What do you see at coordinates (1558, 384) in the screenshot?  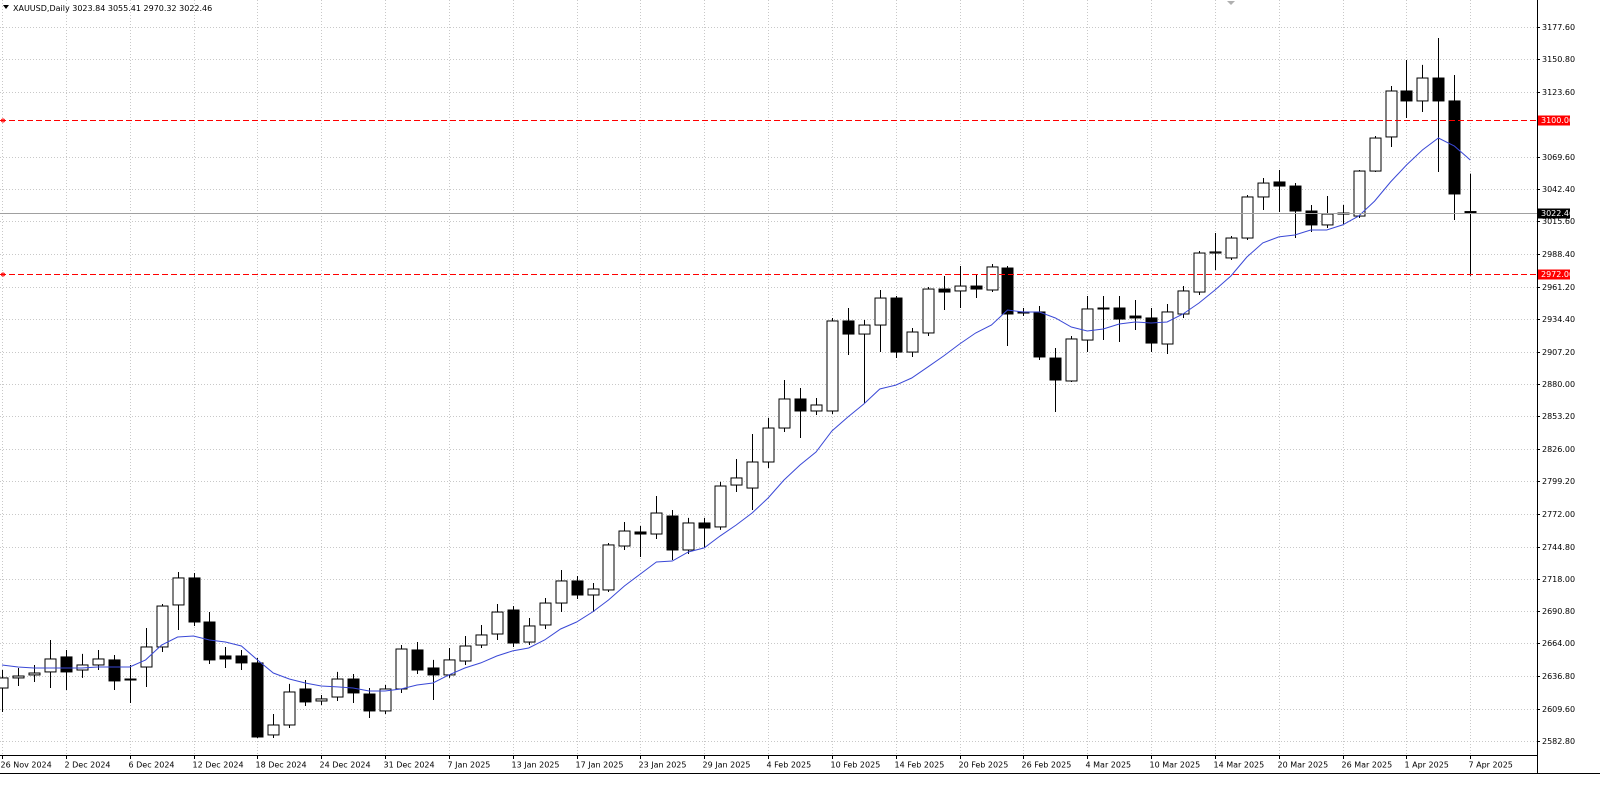 I see `y-tick-label: 2880.00` at bounding box center [1558, 384].